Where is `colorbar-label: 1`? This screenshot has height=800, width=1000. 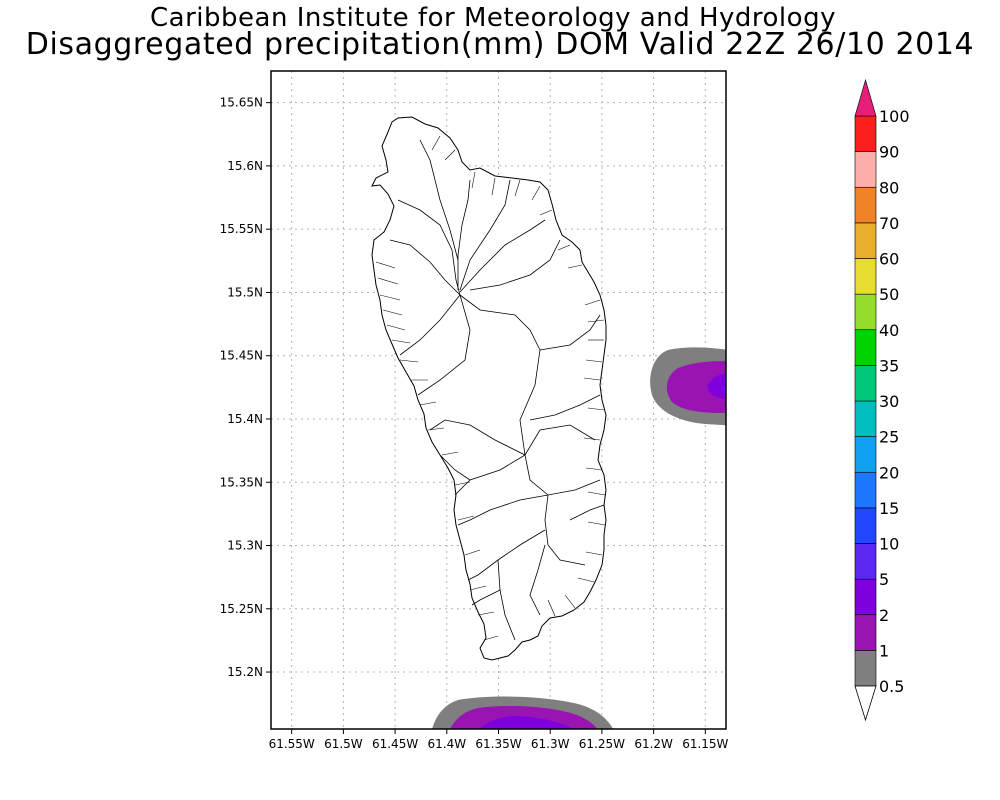
colorbar-label: 1 is located at coordinates (884, 650).